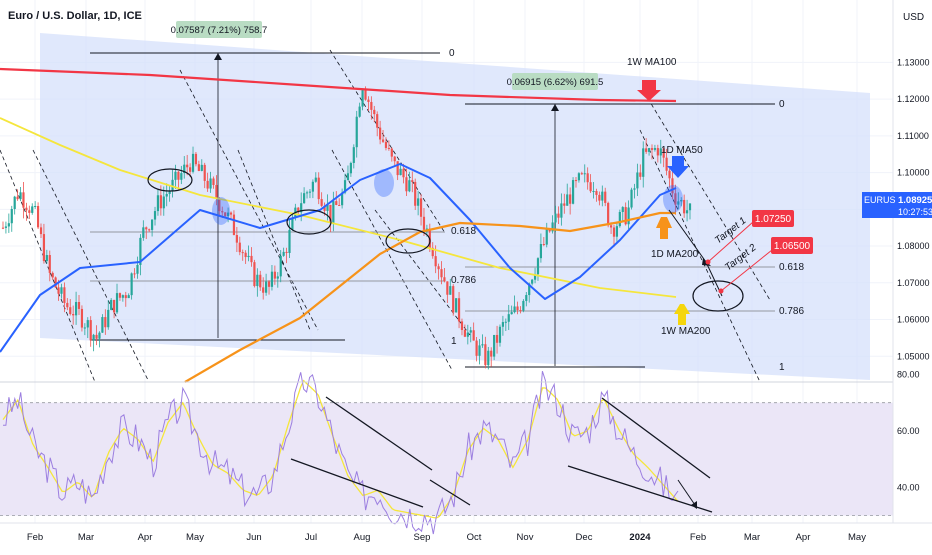 This screenshot has height=555, width=932. I want to click on target-2-price-box, so click(792, 245).